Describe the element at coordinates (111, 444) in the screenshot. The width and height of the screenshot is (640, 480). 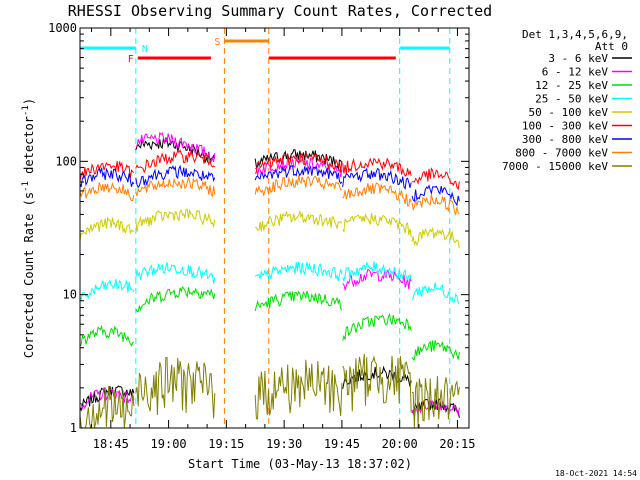
I see `x-tick-label: 18:45` at that location.